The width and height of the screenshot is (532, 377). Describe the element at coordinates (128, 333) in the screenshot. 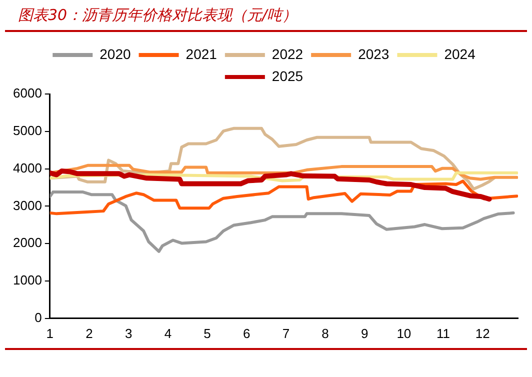

I see `x-tick-label: 3` at that location.